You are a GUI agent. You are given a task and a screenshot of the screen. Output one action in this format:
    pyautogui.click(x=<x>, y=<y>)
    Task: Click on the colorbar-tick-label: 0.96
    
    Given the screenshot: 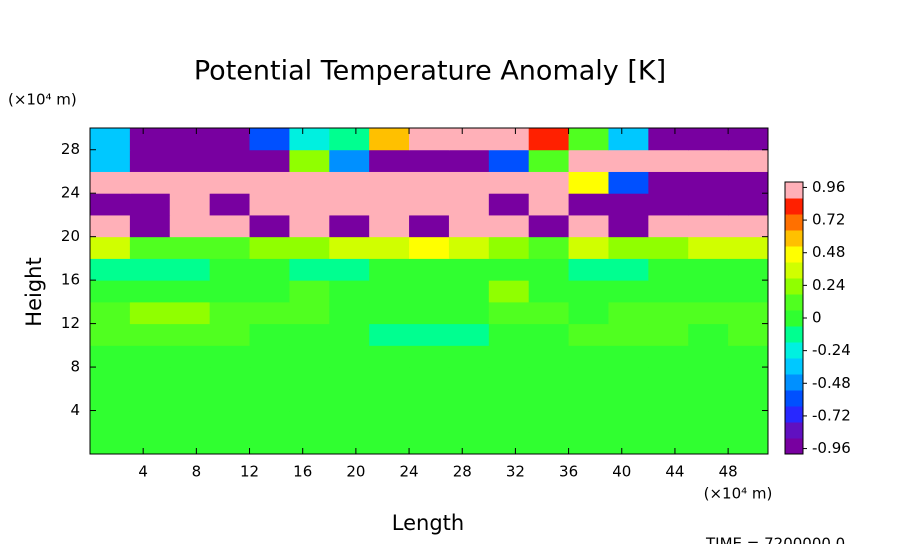 What is the action you would take?
    pyautogui.click(x=828, y=187)
    